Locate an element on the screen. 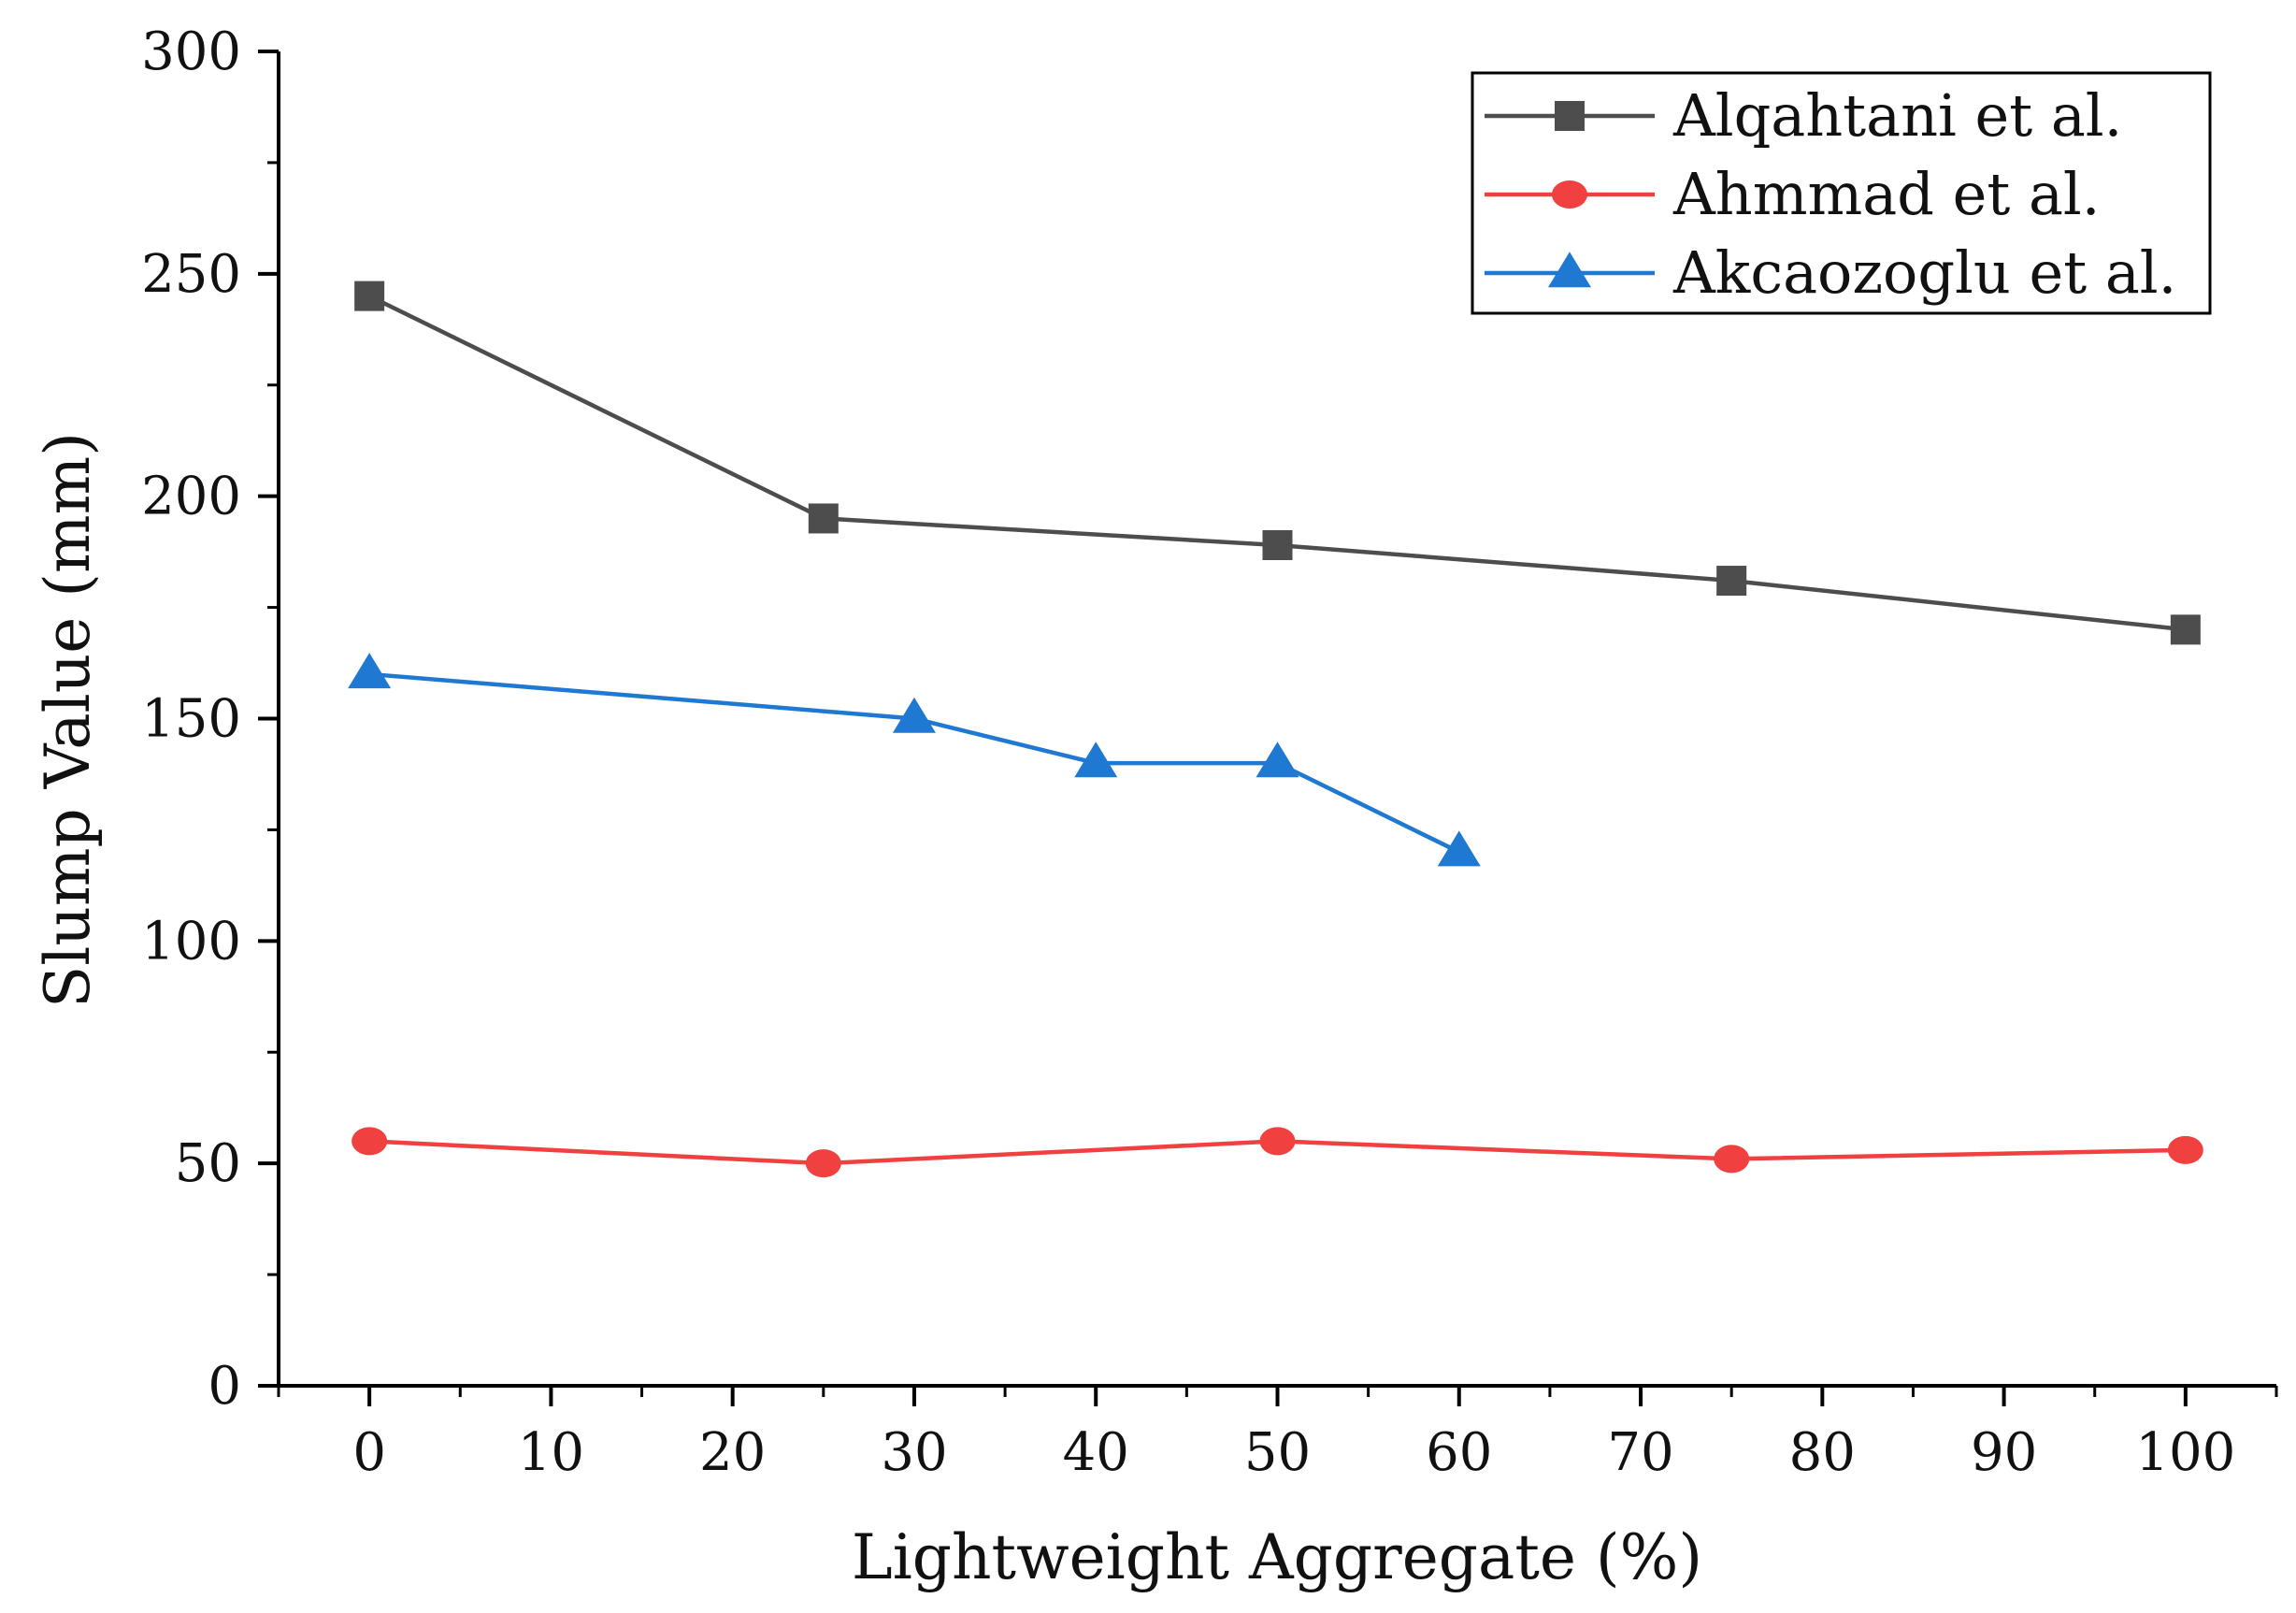  y-tick-label: 300 is located at coordinates (191, 52).